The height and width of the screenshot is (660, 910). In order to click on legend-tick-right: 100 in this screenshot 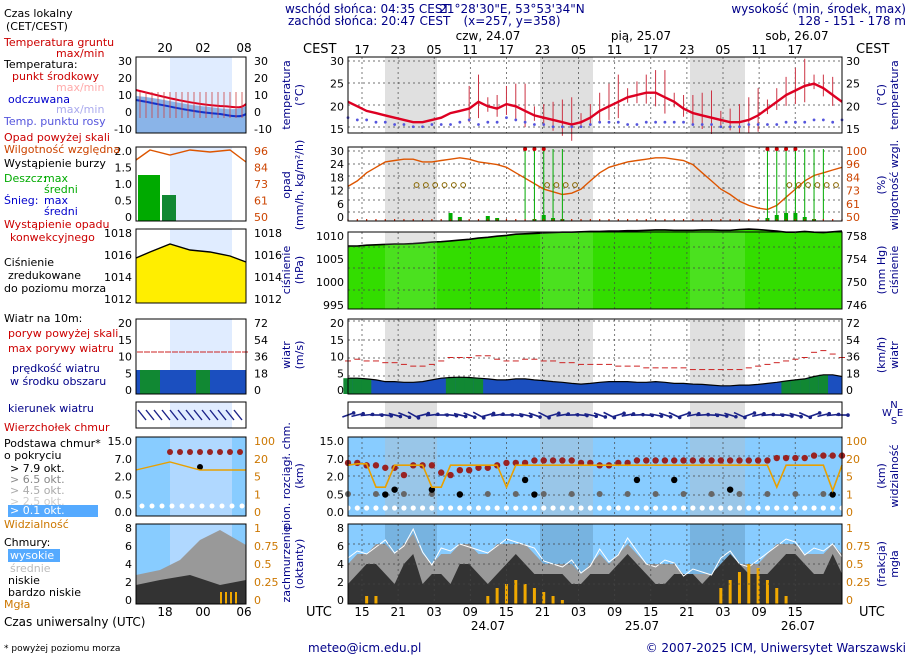, I will do `click(264, 441)`.